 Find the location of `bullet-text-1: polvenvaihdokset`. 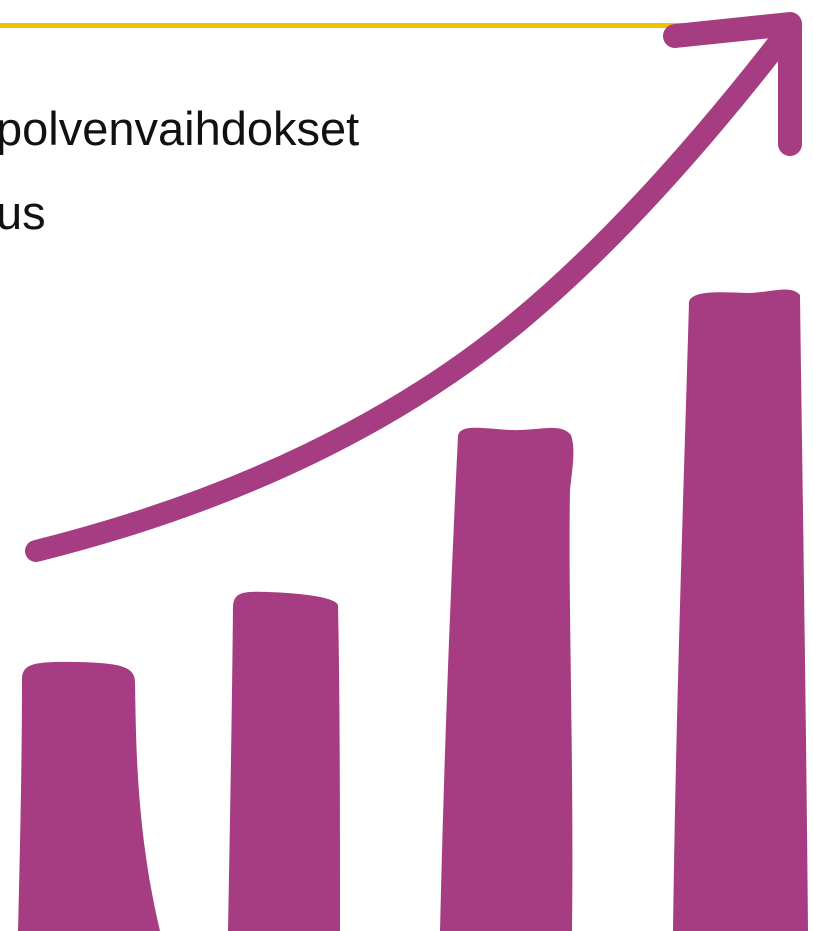

bullet-text-1: polvenvaihdokset is located at coordinates (180, 128).